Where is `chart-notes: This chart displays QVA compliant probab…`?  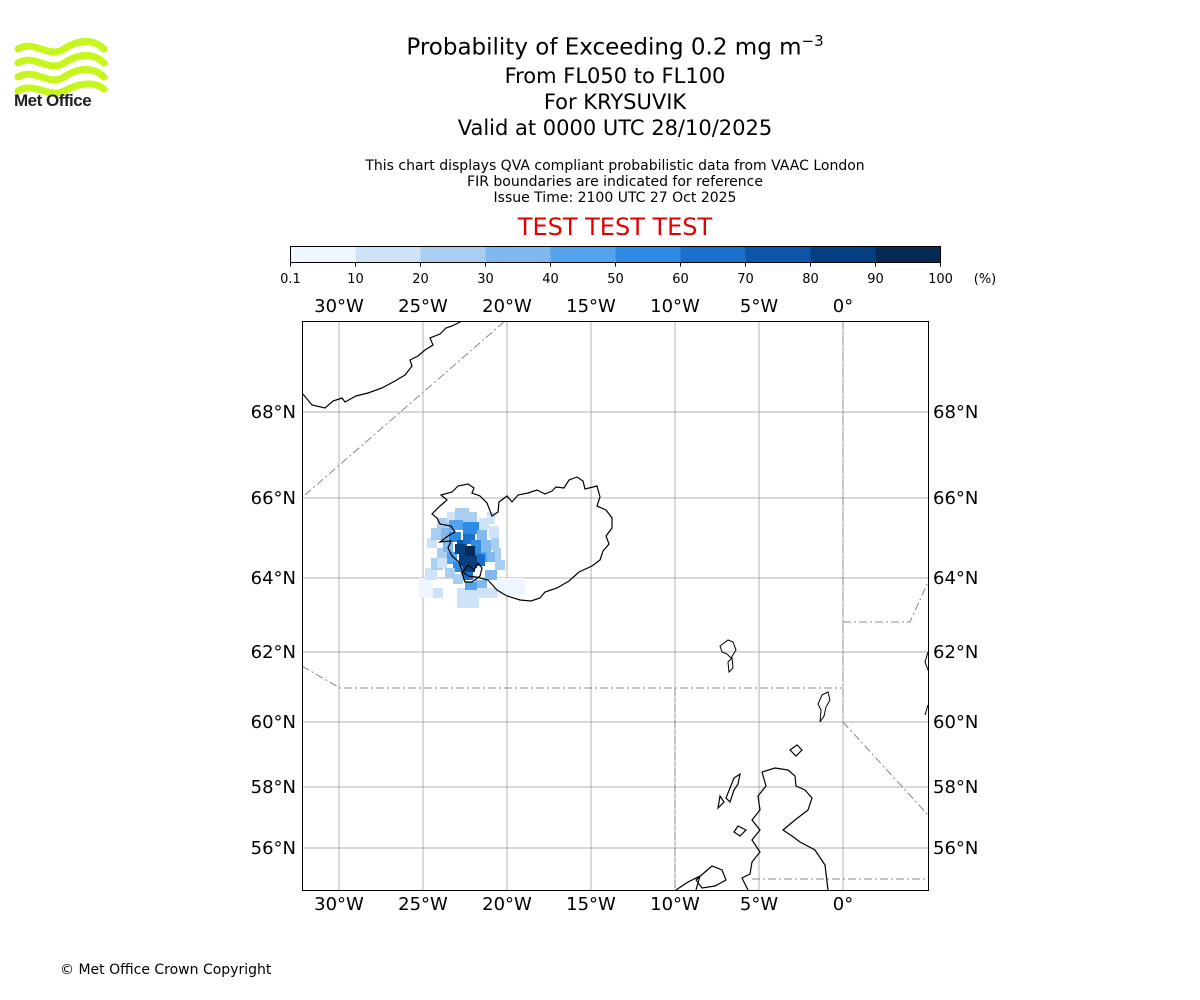
chart-notes: This chart displays QVA compliant probab… is located at coordinates (615, 182).